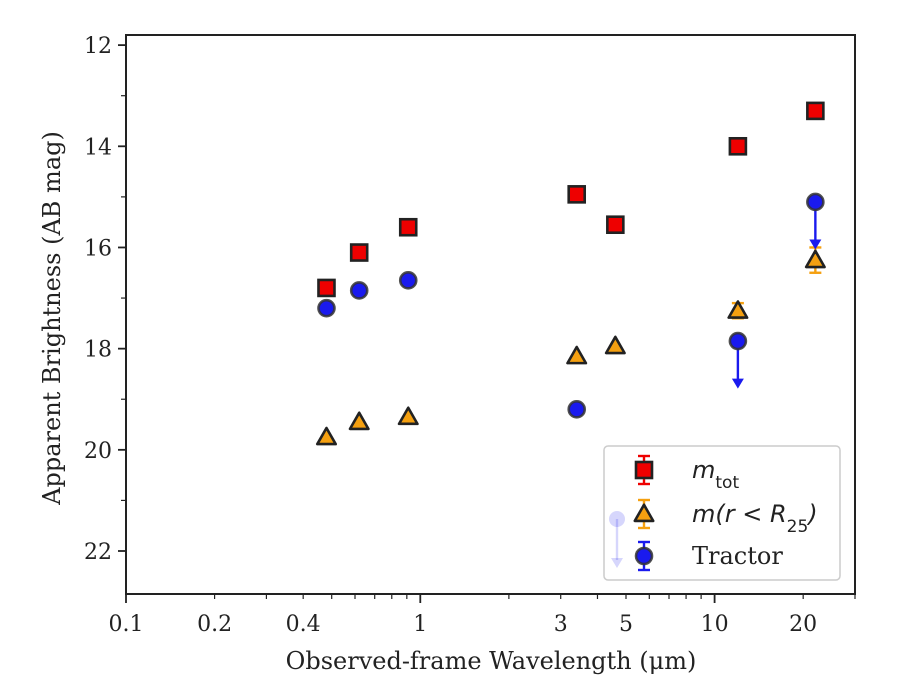 The width and height of the screenshot is (900, 700). What do you see at coordinates (491, 661) in the screenshot?
I see `x-axis-title: Observed-frame Wavelength (μm)` at bounding box center [491, 661].